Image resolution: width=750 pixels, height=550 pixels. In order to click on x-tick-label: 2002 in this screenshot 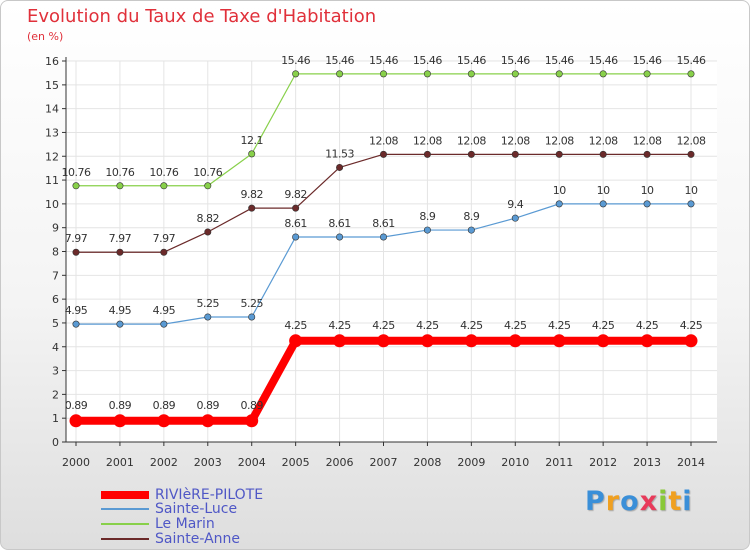, I will do `click(164, 462)`.